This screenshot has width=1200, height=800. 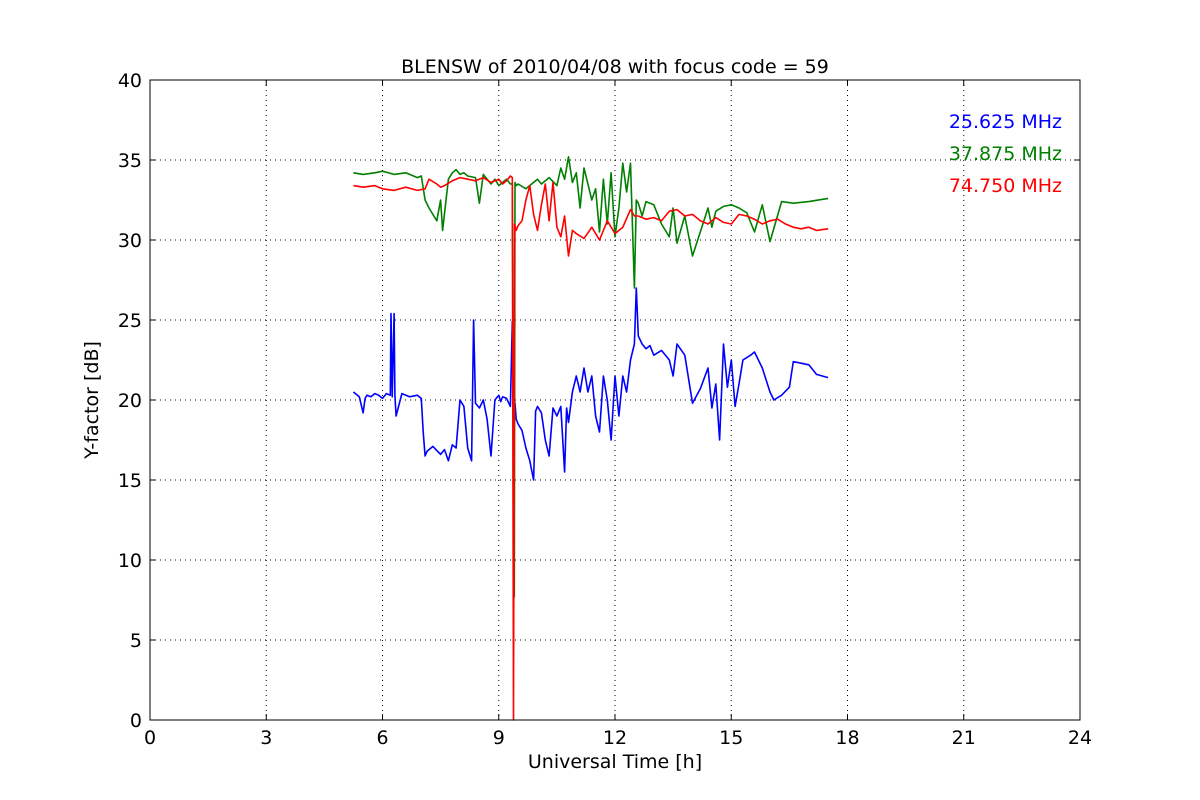 What do you see at coordinates (130, 321) in the screenshot?
I see `y-tick-label: 25` at bounding box center [130, 321].